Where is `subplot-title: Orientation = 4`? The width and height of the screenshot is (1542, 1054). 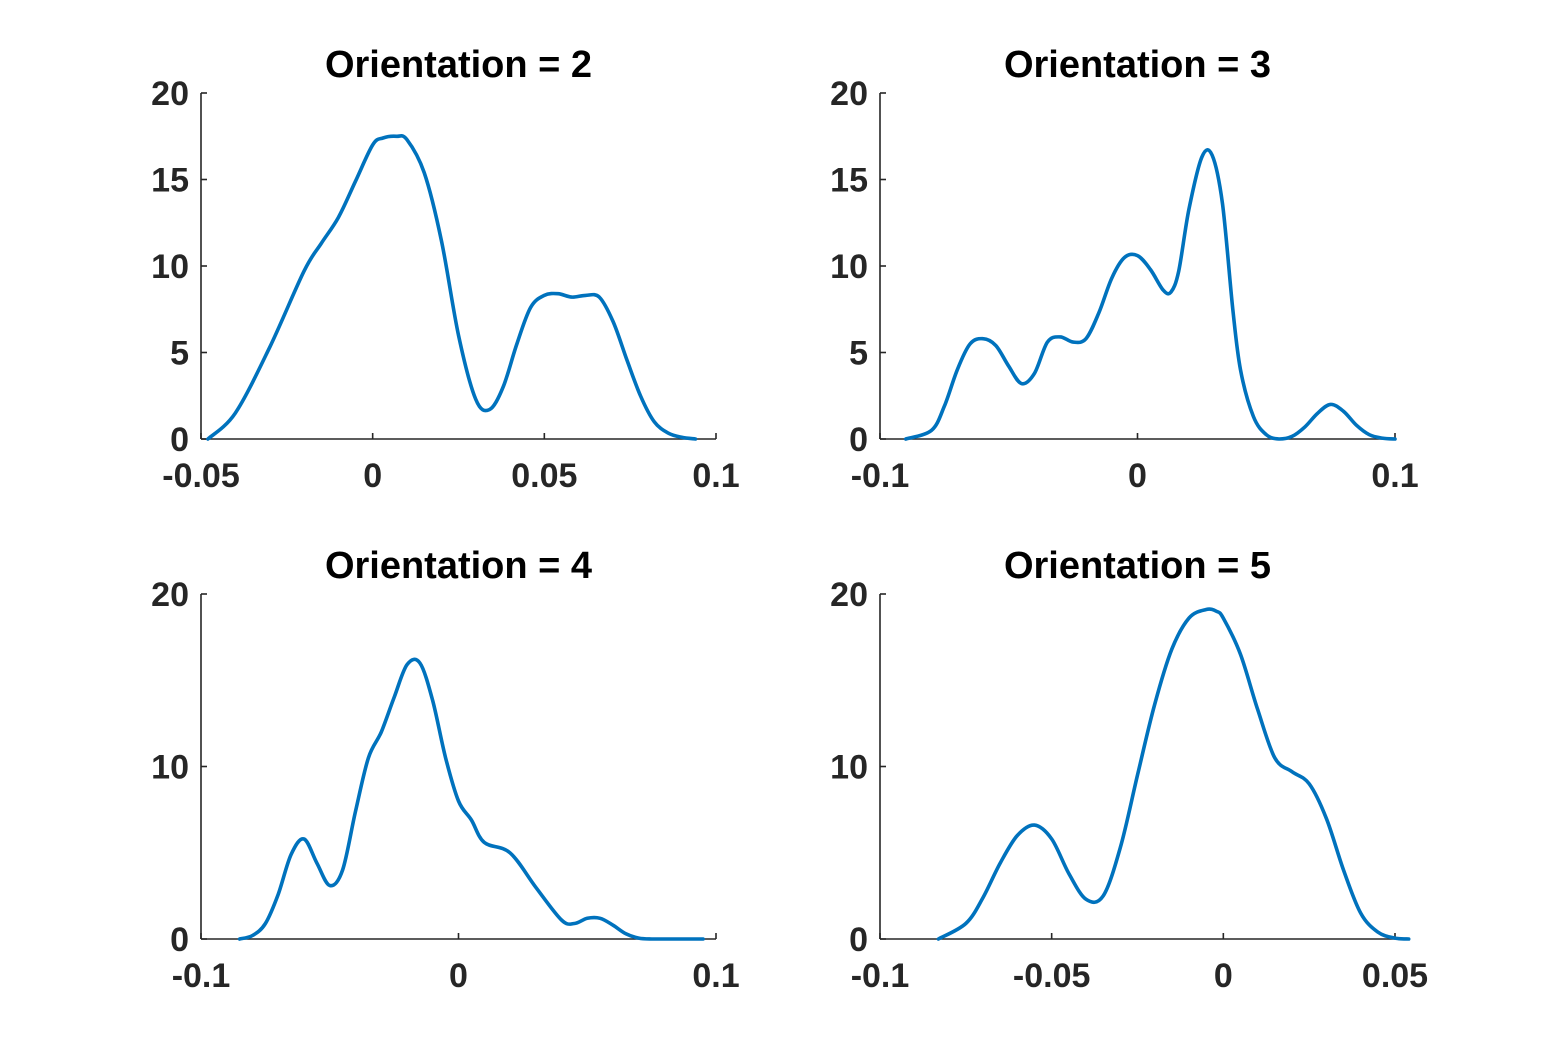 subplot-title: Orientation = 4 is located at coordinates (458, 566).